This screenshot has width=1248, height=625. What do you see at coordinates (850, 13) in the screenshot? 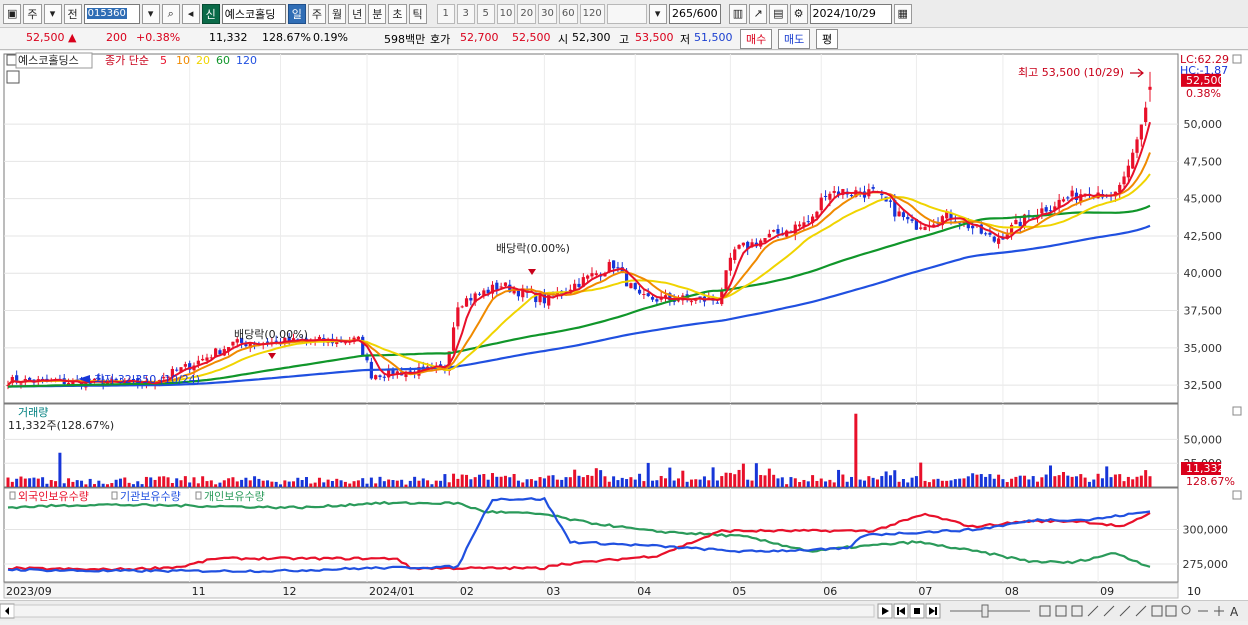
I see `date-field: 2024/10/29` at bounding box center [850, 13].